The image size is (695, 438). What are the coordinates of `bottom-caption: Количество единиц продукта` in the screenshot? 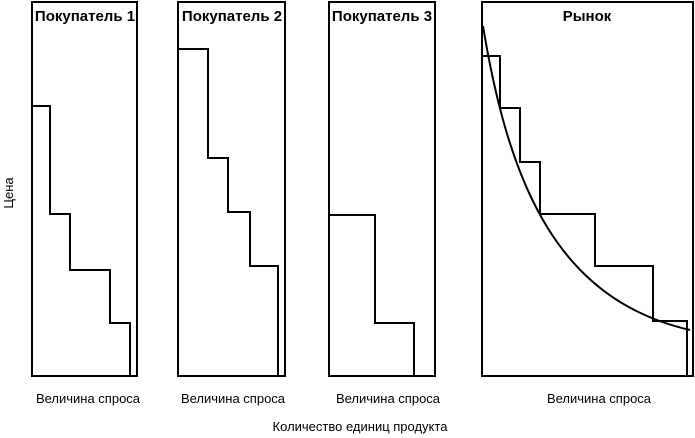 It's located at (361, 426).